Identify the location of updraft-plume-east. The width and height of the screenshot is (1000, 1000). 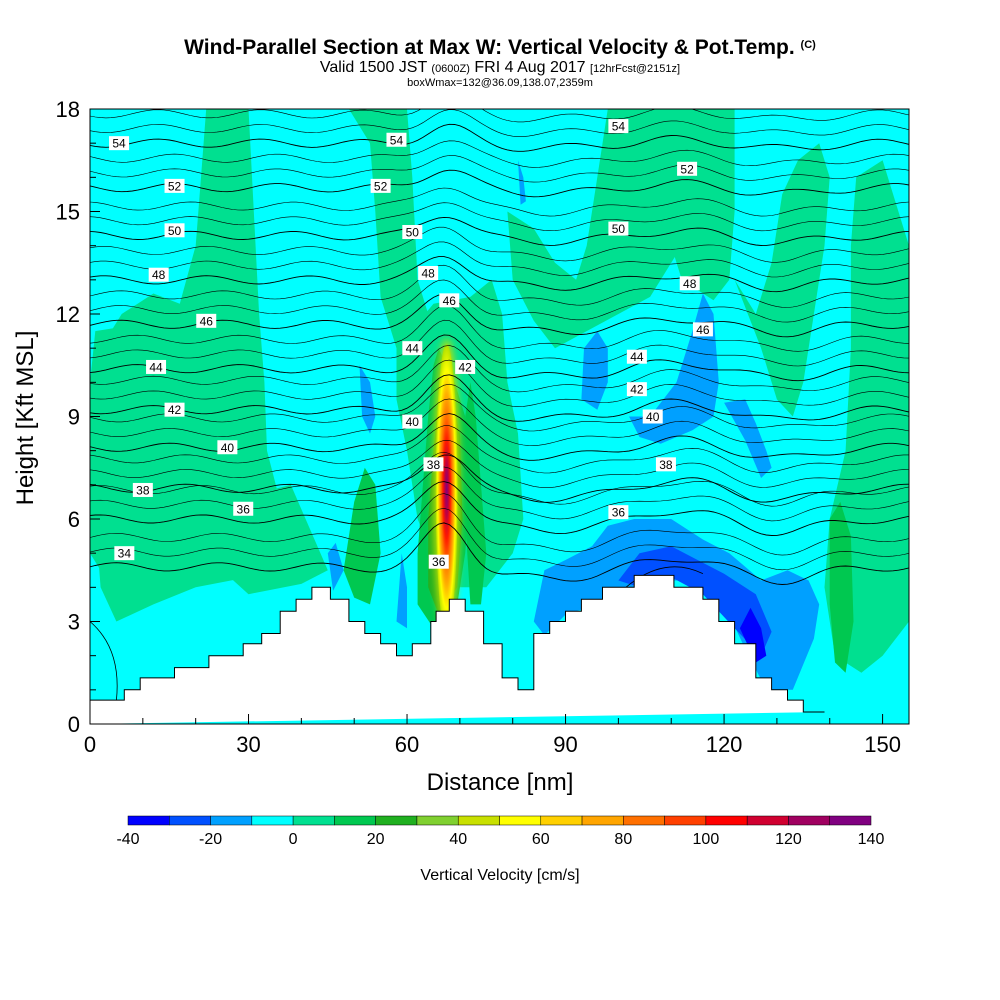
(782, 280).